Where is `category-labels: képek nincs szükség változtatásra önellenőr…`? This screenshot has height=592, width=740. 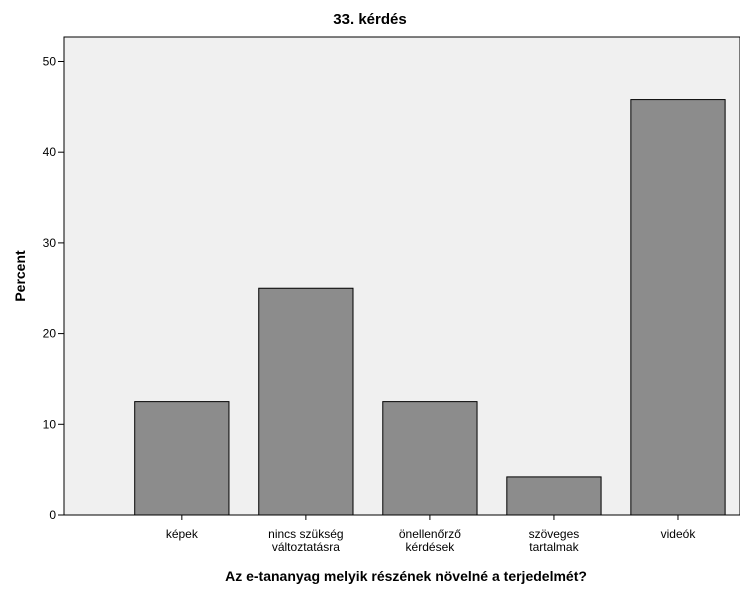
category-labels: képek nincs szükség változtatásra önellenőr… is located at coordinates (431, 540).